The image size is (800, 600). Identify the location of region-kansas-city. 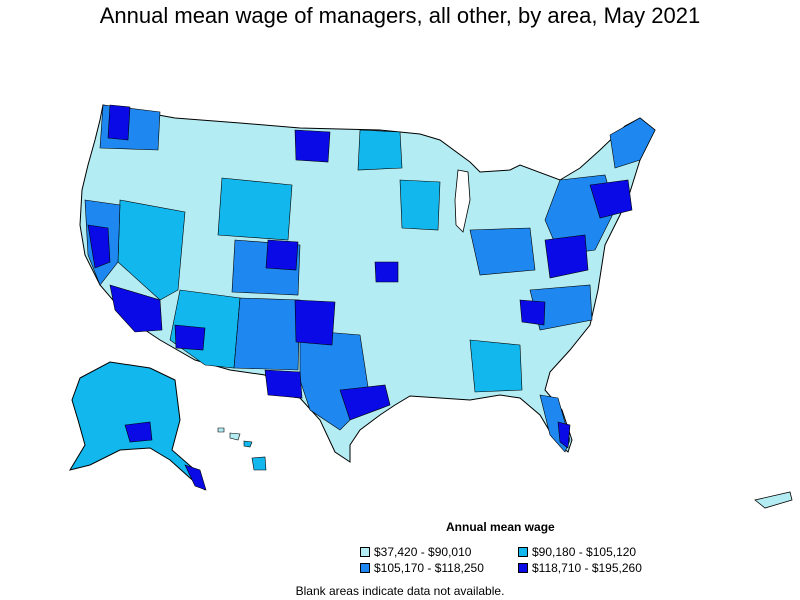
(386, 272).